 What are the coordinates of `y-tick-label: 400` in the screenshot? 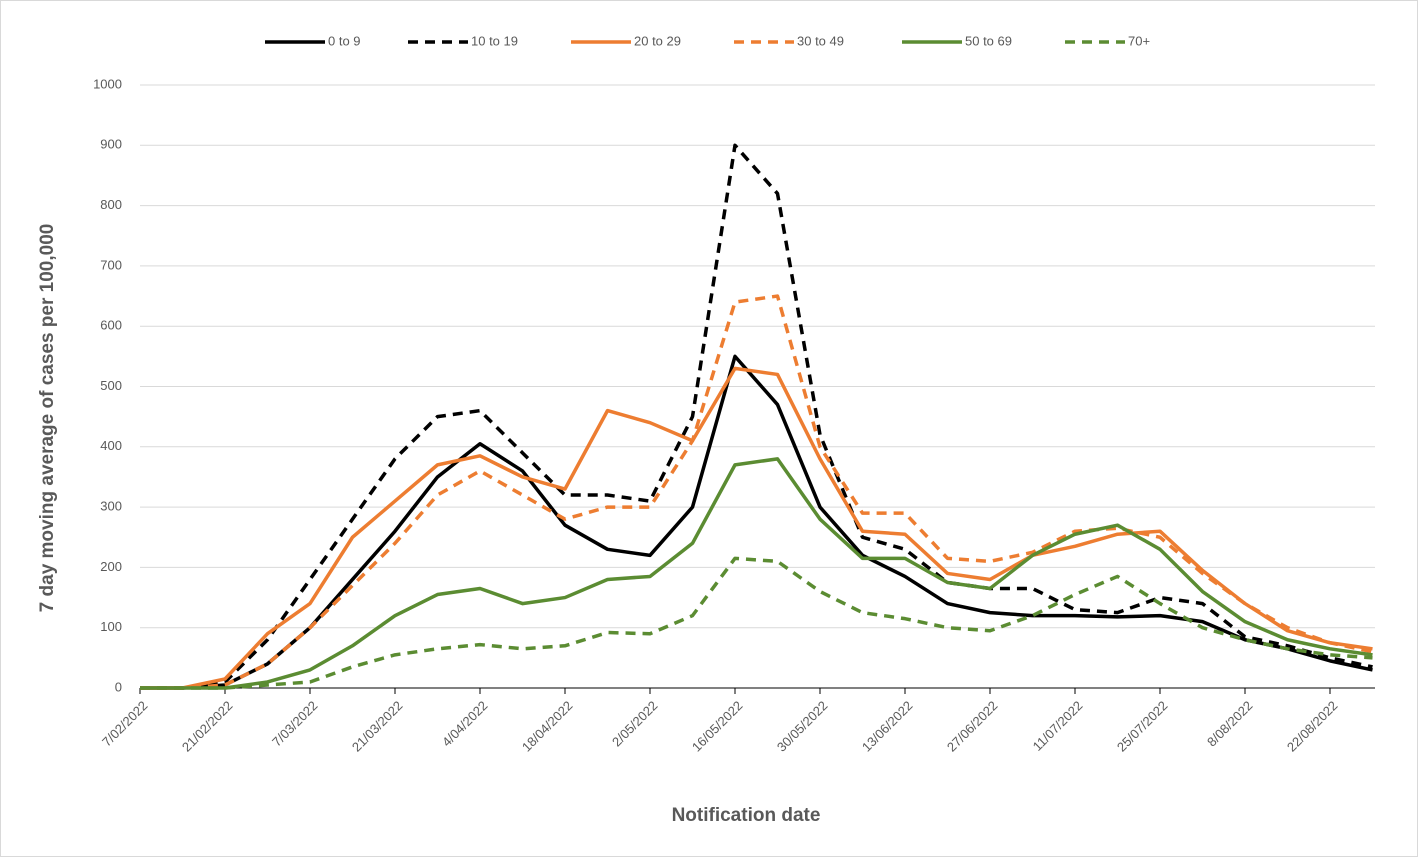 It's located at (111, 445).